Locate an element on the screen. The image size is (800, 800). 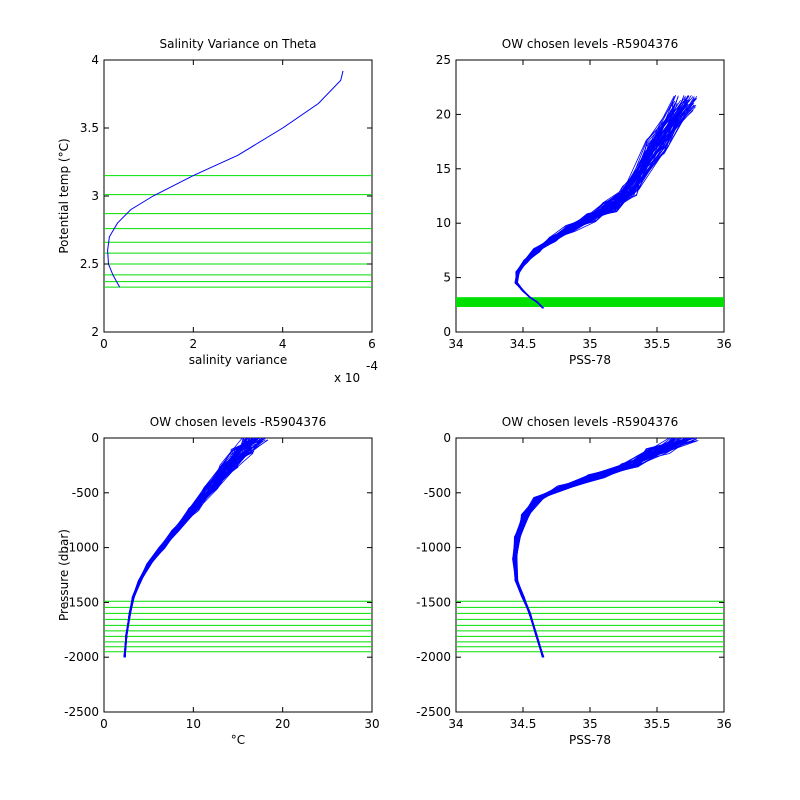
y-tick-label: 20 is located at coordinates (443, 114).